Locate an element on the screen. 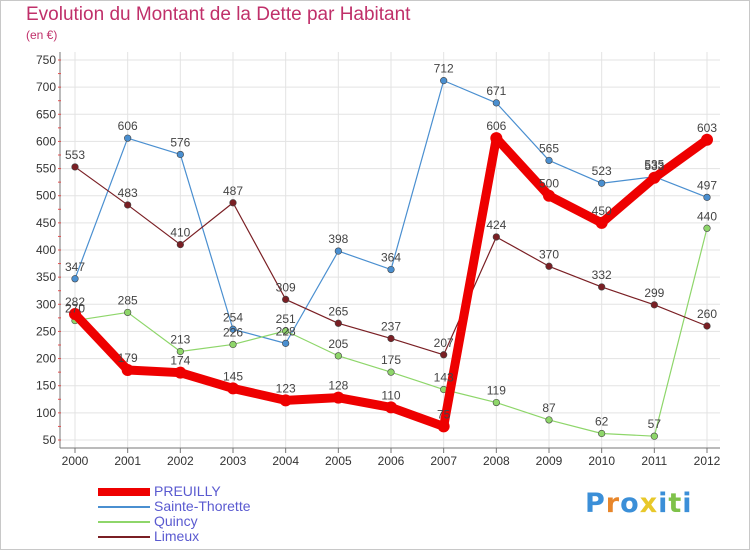 Image resolution: width=750 pixels, height=550 pixels. x-tick-label: 2005 is located at coordinates (338, 461).